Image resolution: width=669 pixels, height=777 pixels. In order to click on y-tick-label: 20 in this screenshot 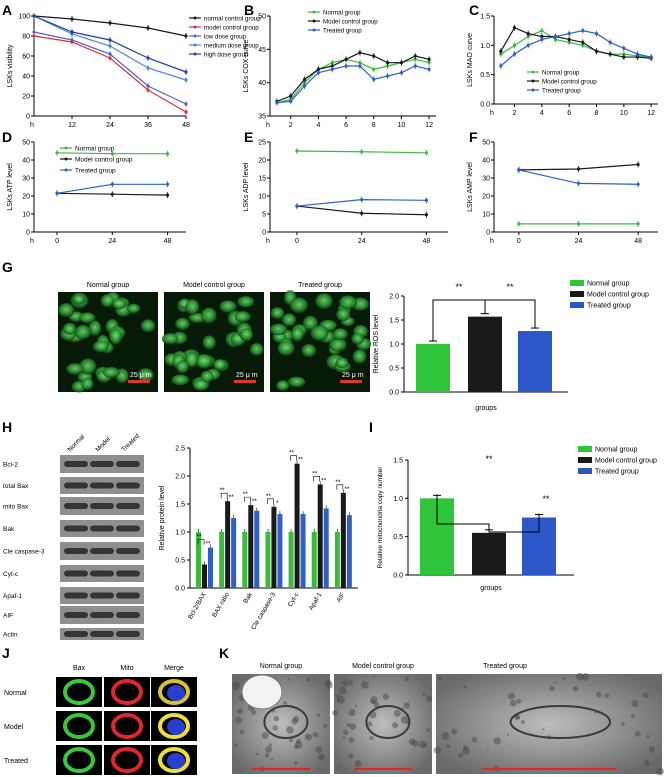, I will do `click(26, 197)`.